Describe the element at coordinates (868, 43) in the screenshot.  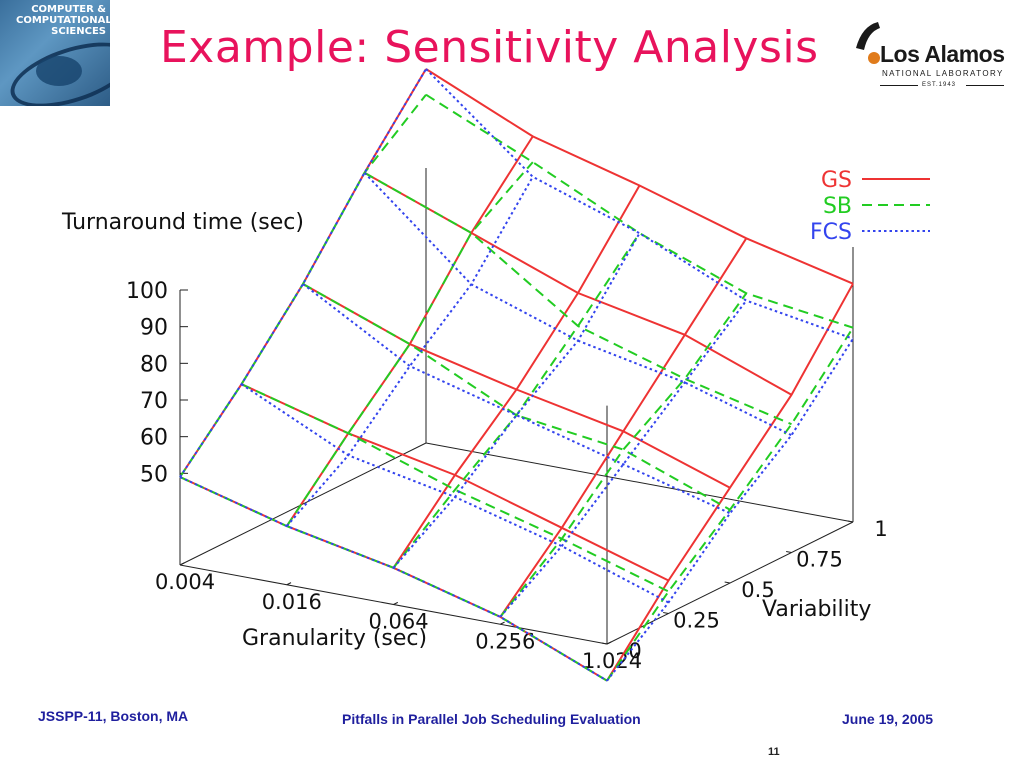
I see `los-alamos-mark-icon` at that location.